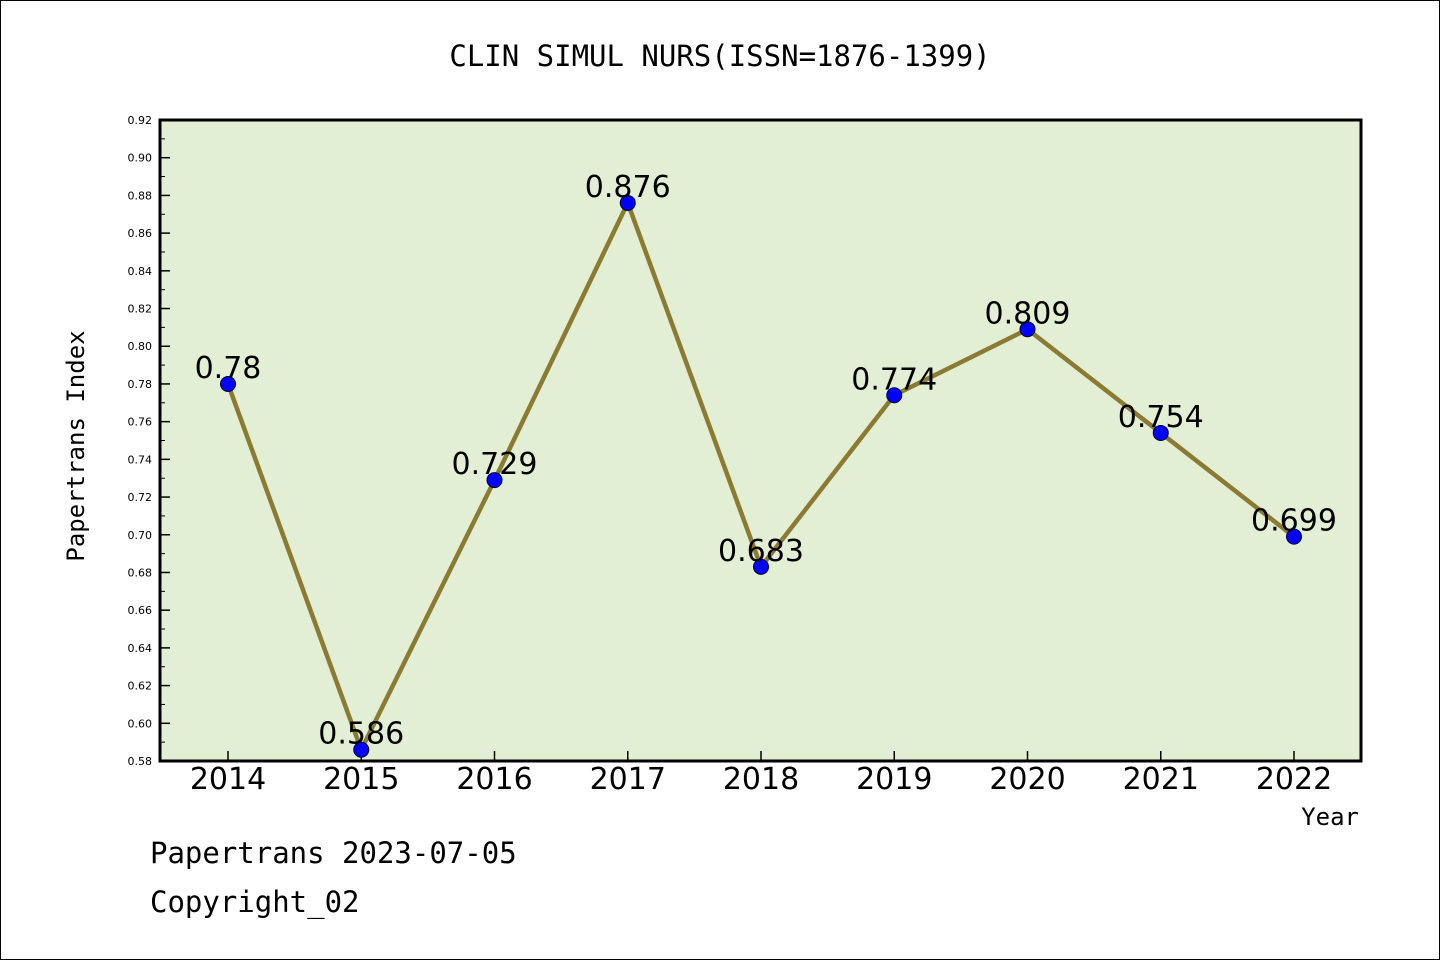 Image resolution: width=1440 pixels, height=960 pixels. What do you see at coordinates (140, 384) in the screenshot?
I see `y-tick-label: 0.78` at bounding box center [140, 384].